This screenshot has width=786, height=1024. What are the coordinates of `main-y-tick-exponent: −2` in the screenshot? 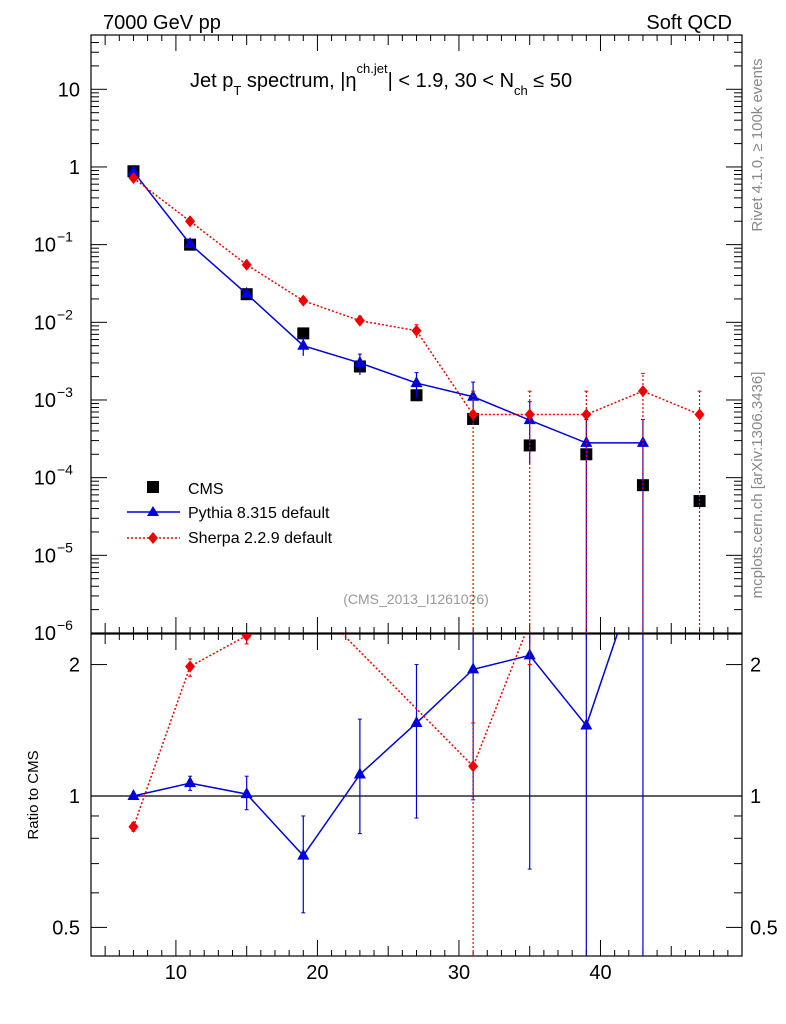 It's located at (65, 314).